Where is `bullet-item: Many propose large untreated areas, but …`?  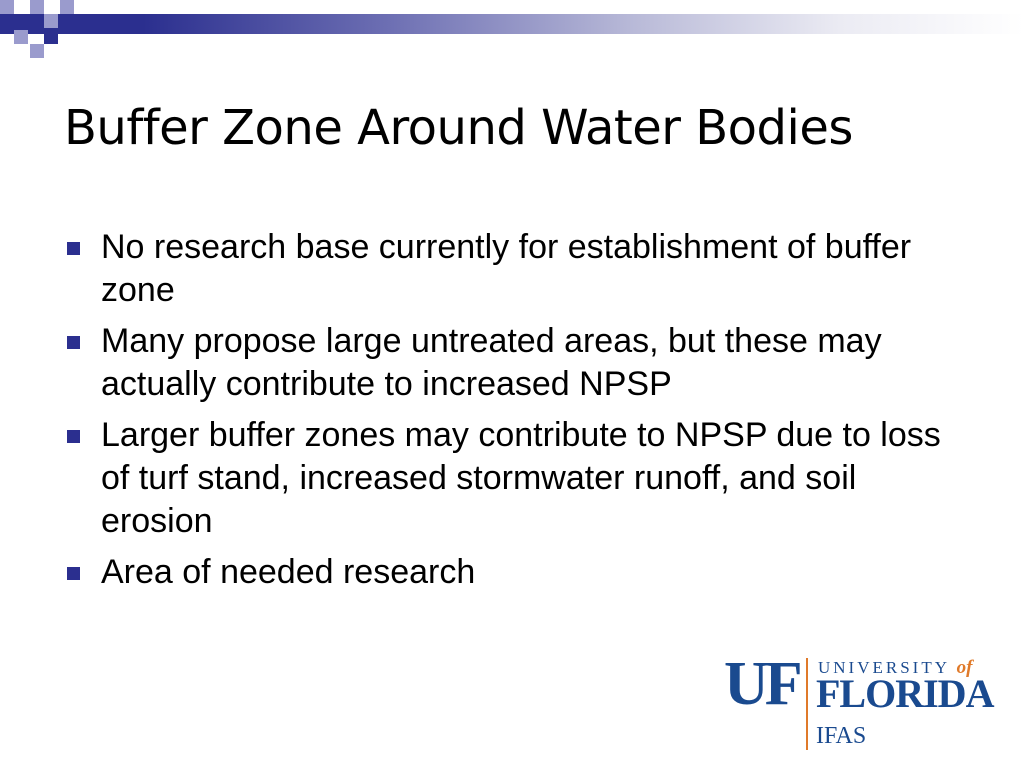
bullet-item: Many propose large untreated areas, but … is located at coordinates (519, 363).